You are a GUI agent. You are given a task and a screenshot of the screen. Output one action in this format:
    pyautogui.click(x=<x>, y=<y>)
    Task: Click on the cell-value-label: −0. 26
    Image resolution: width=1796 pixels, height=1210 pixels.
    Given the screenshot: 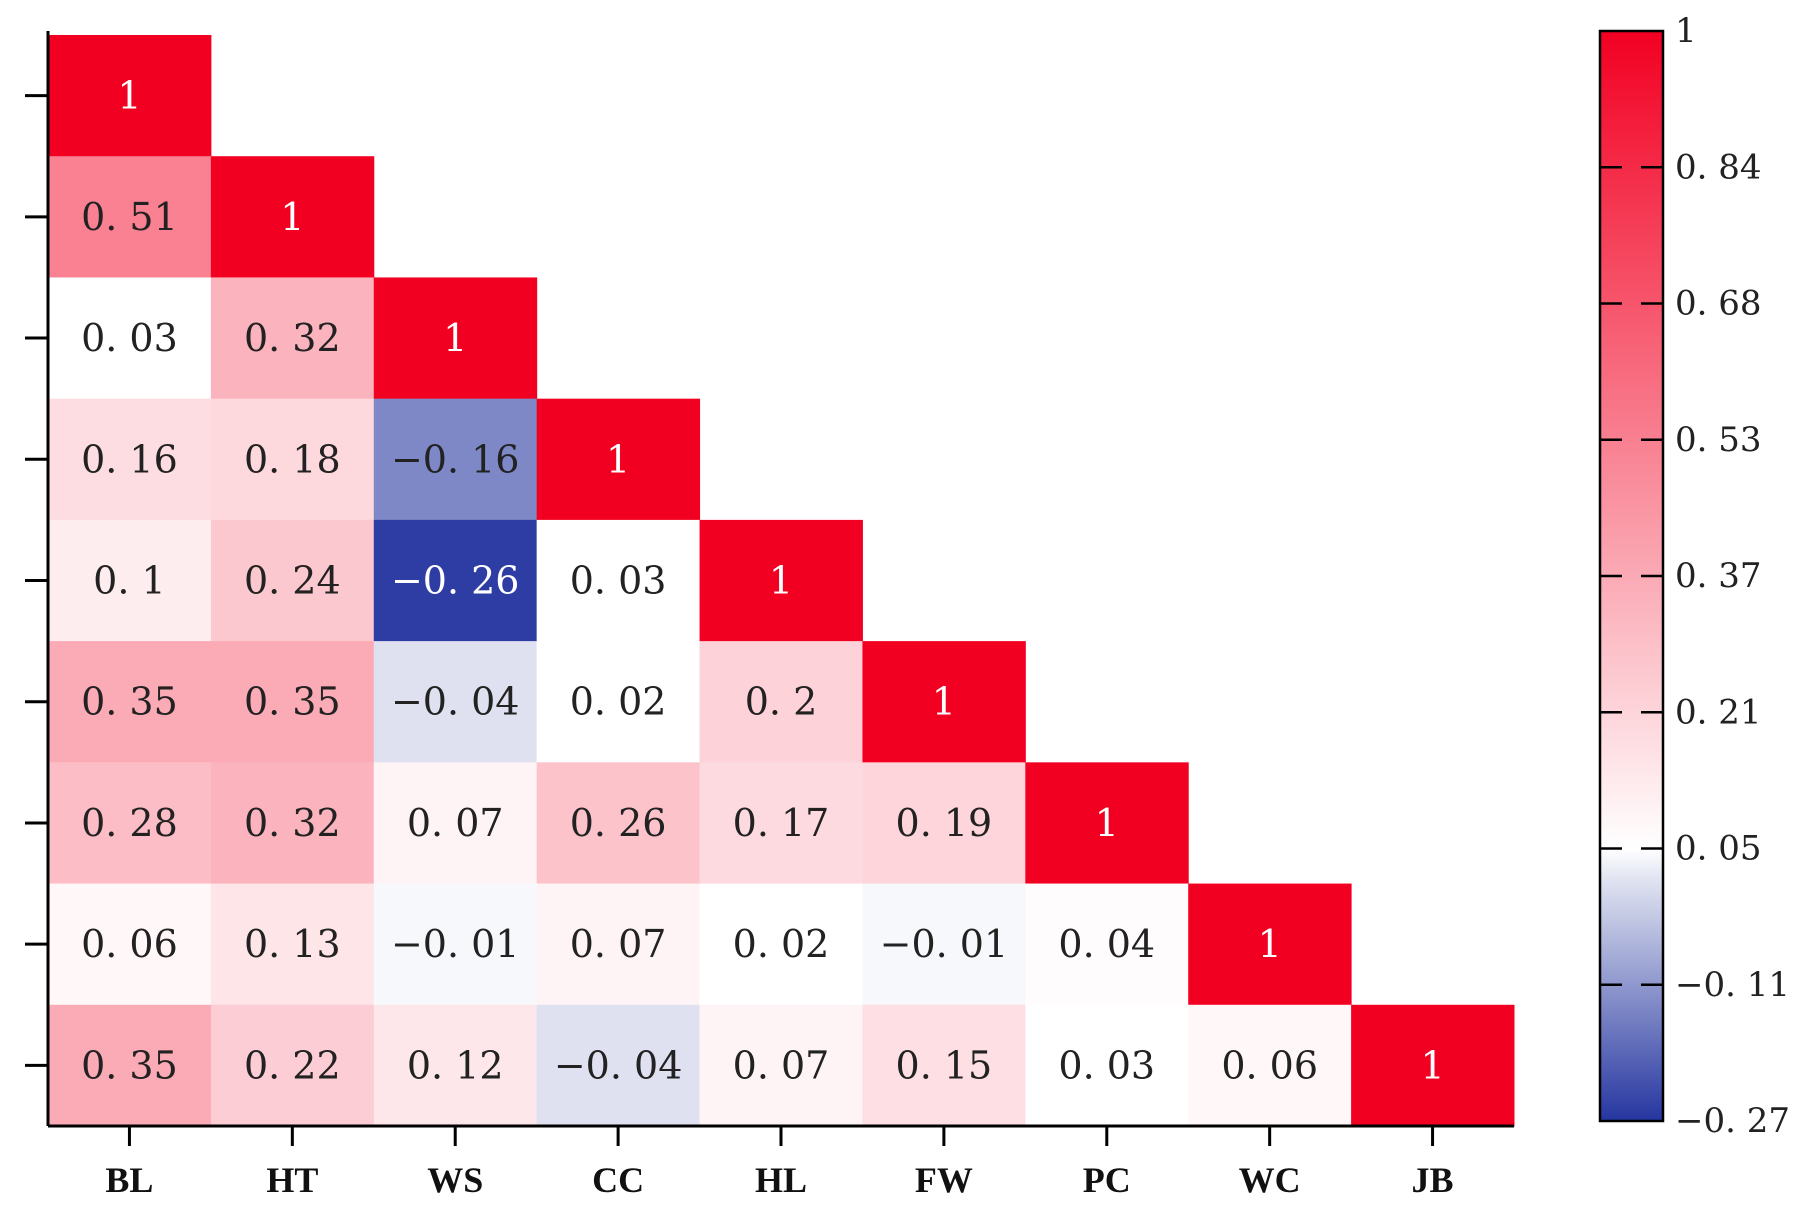 What is the action you would take?
    pyautogui.click(x=455, y=581)
    